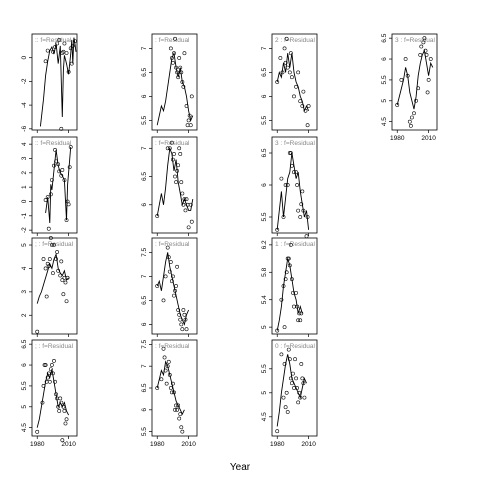 This screenshot has height=480, width=480. Describe the element at coordinates (53, 143) in the screenshot. I see `panel-label: :: f=Residual` at that location.